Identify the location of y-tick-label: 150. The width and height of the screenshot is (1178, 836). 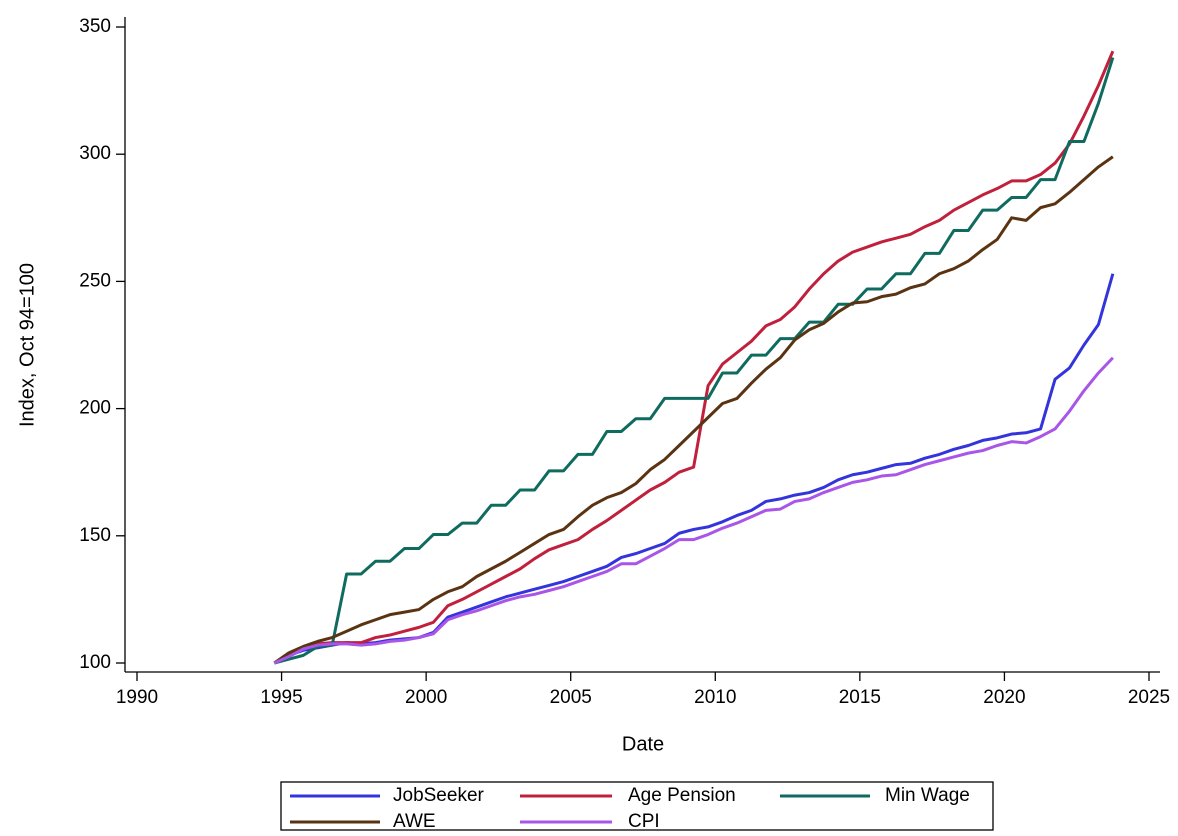
(95, 535).